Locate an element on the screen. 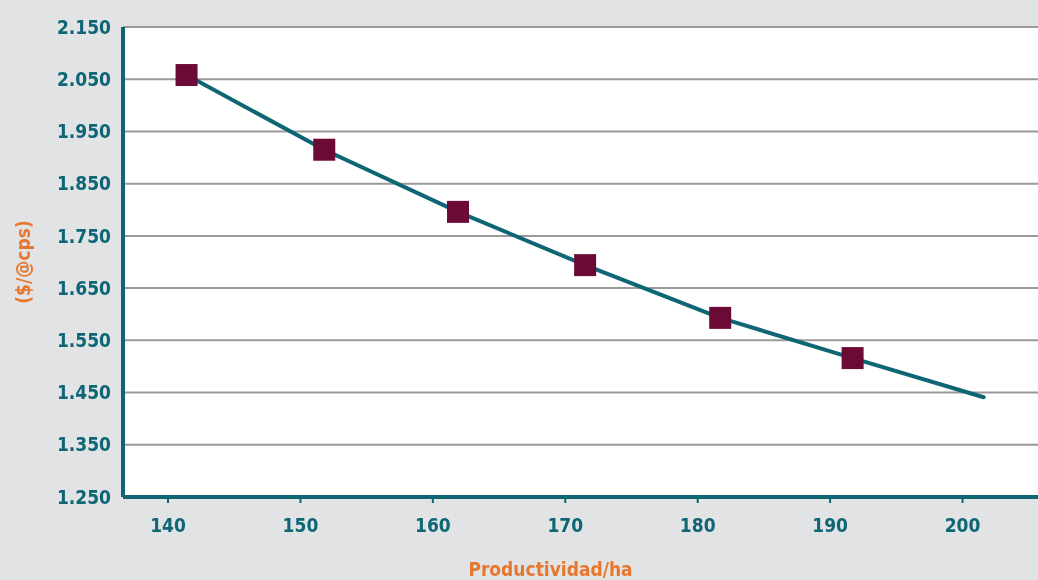 The image size is (1038, 580). x-tick-label: 200 is located at coordinates (962, 525).